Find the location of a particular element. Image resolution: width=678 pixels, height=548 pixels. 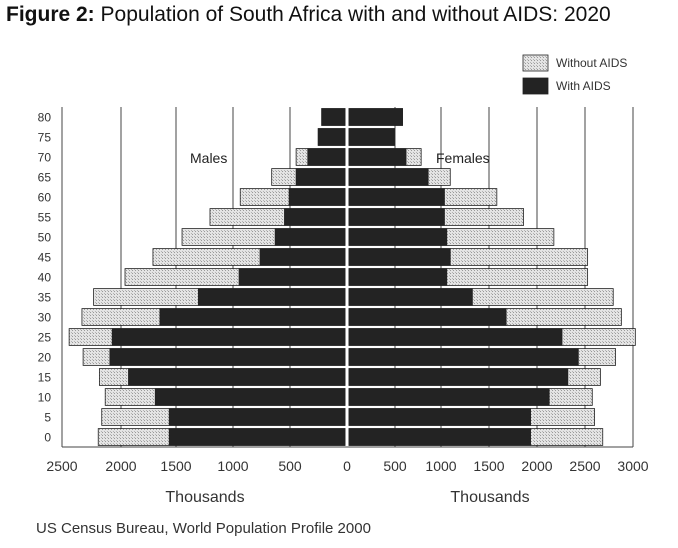

legend-label-without-aids: Without AIDS is located at coordinates (591, 63).